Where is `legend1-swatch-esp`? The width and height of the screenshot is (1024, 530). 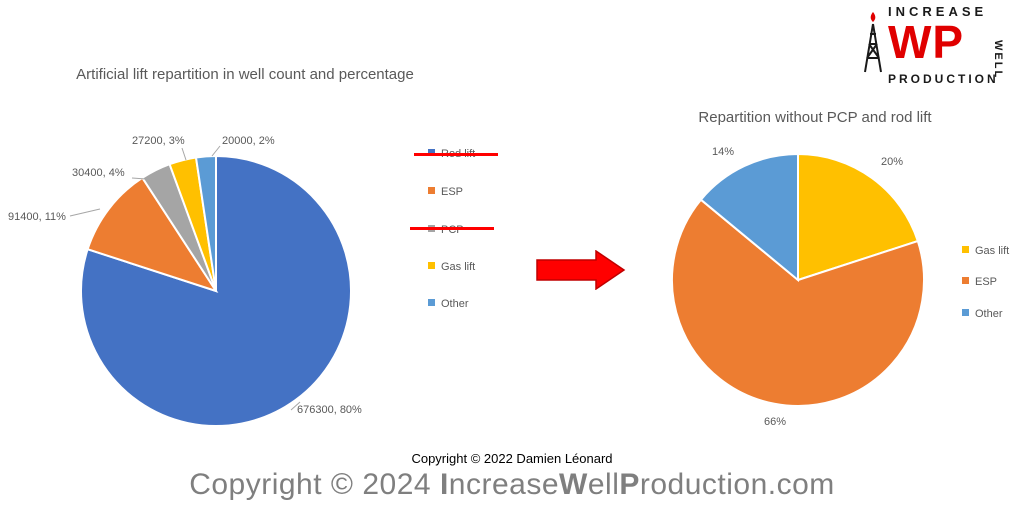 legend1-swatch-esp is located at coordinates (431, 190).